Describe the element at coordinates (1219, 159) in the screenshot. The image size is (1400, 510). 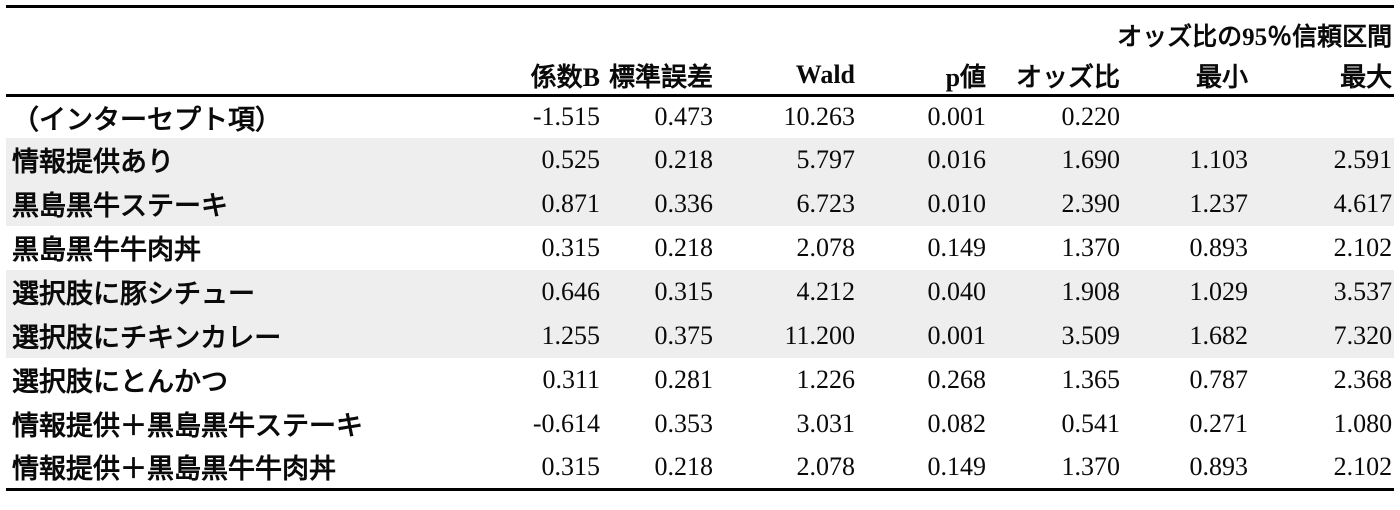
I see `cell-ci-min: 1.103` at that location.